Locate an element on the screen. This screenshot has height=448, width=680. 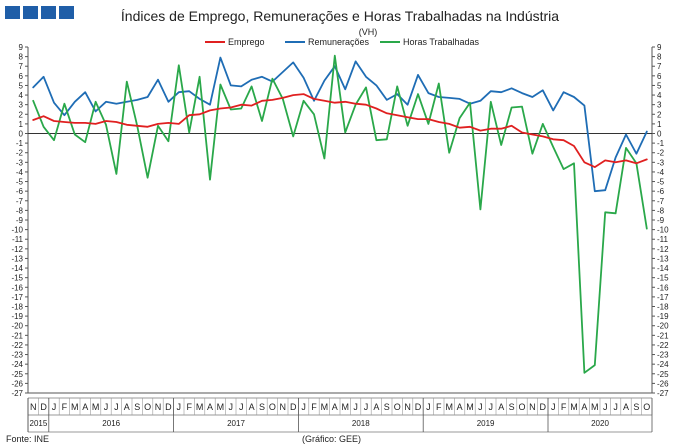
ine-logo-icon is located at coordinates (39, 12).